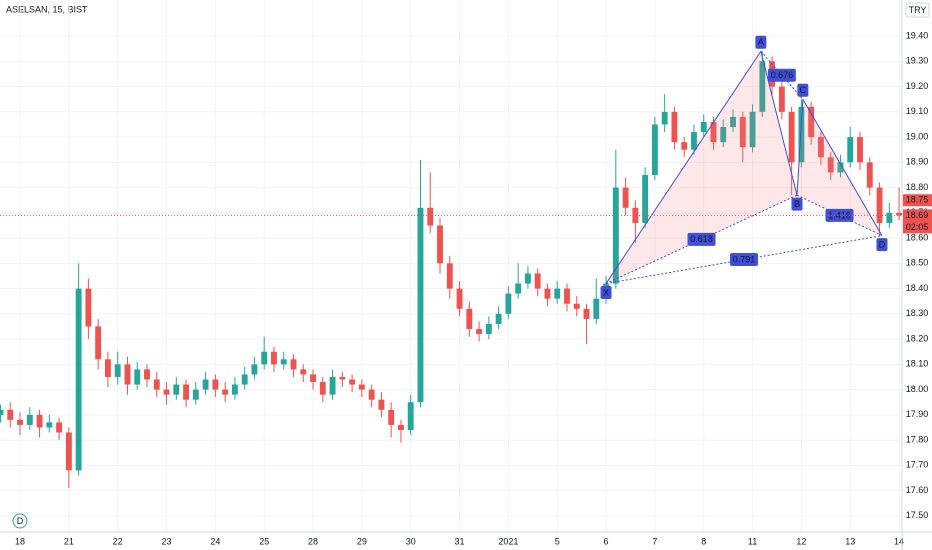  I want to click on badge-circle, so click(20, 521).